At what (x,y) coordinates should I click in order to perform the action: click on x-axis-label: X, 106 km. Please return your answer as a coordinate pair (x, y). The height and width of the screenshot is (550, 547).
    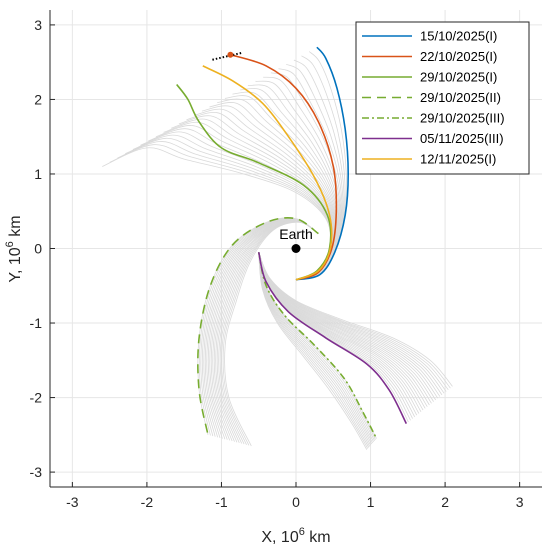
    Looking at the image, I should click on (295, 536).